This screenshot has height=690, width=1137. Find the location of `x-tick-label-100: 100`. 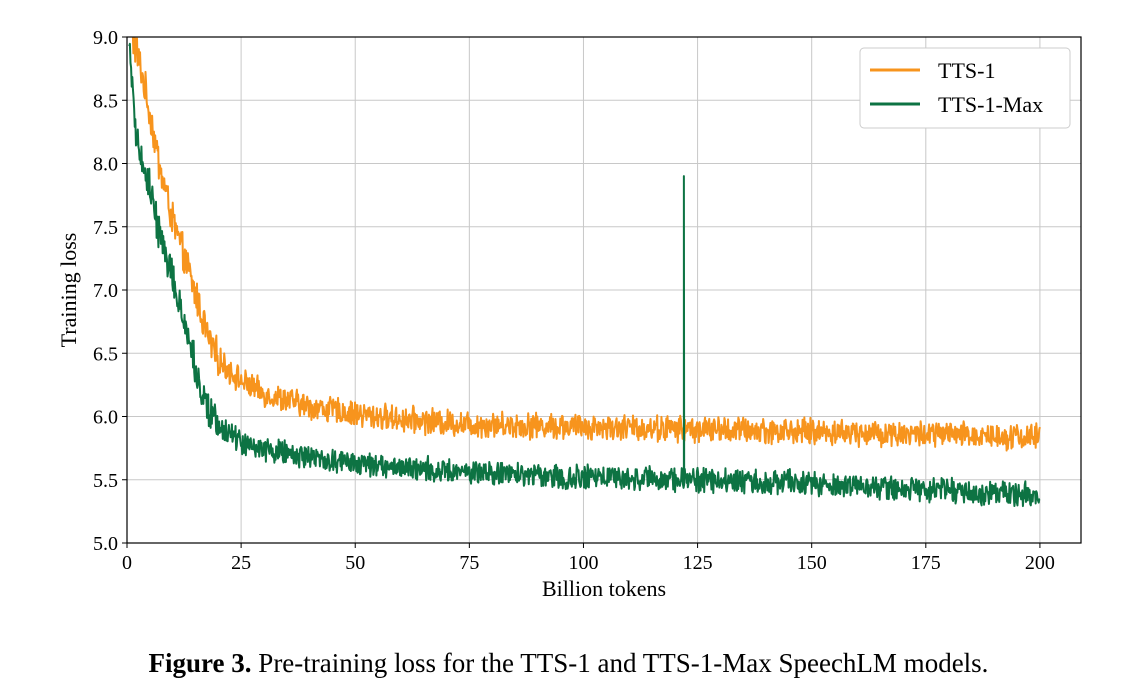

x-tick-label-100: 100 is located at coordinates (583, 563).